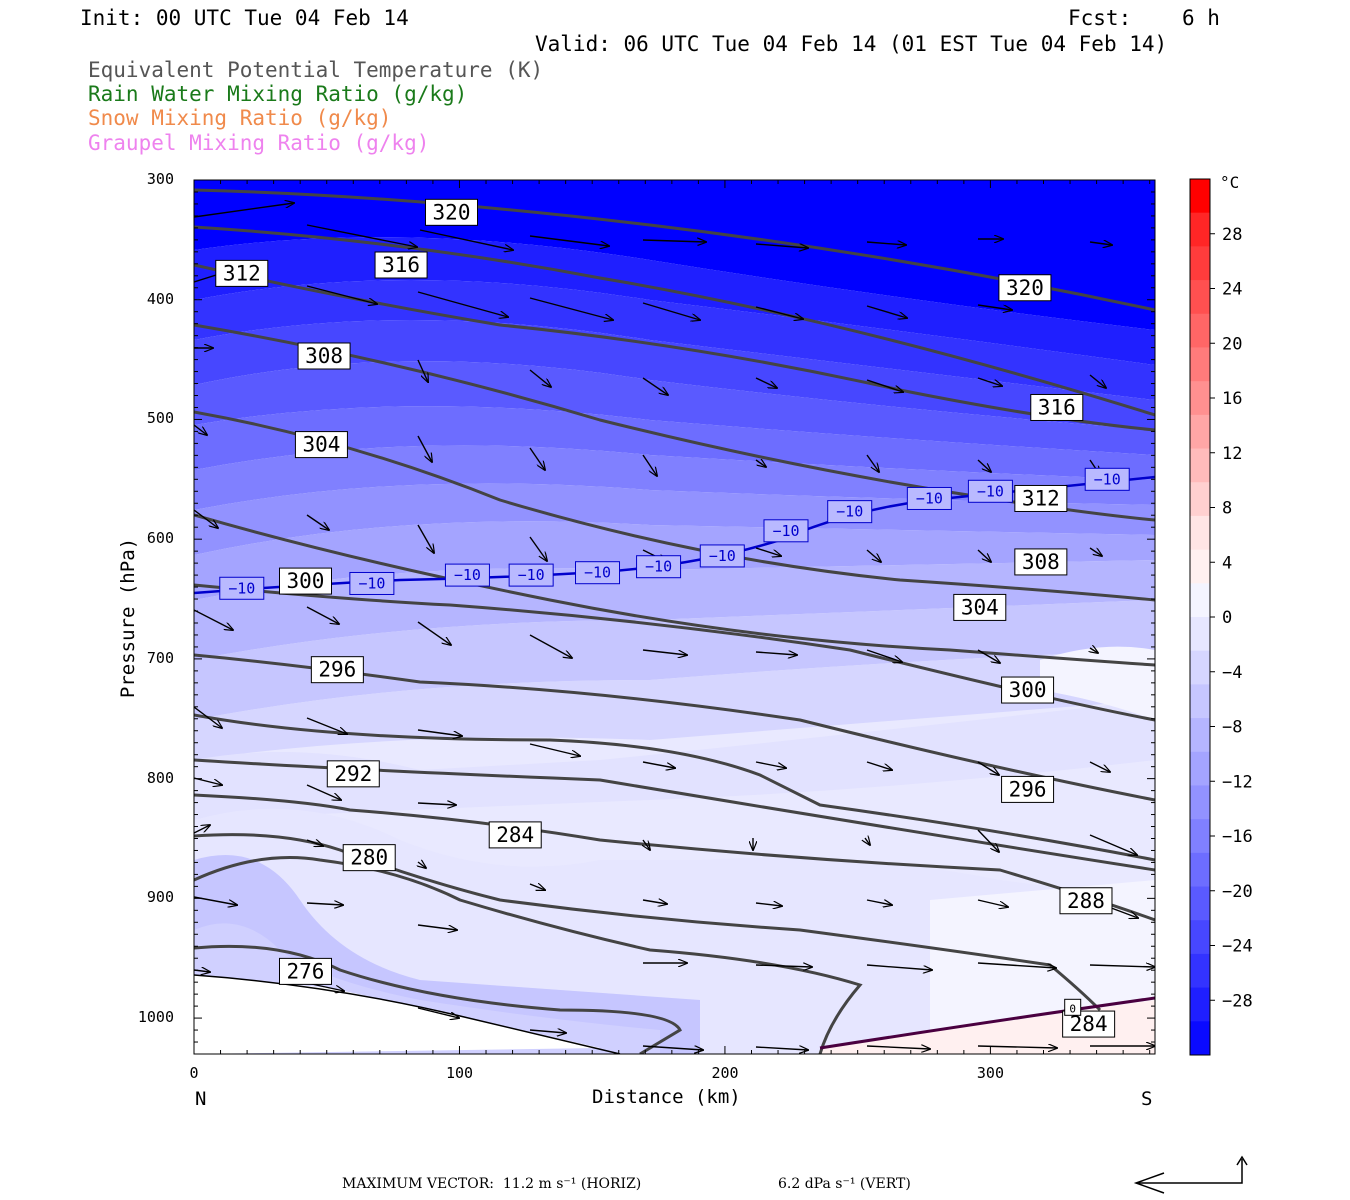 This screenshot has width=1350, height=1200. Describe the element at coordinates (1190, 1174) in the screenshot. I see `reference-vector-icon` at that location.